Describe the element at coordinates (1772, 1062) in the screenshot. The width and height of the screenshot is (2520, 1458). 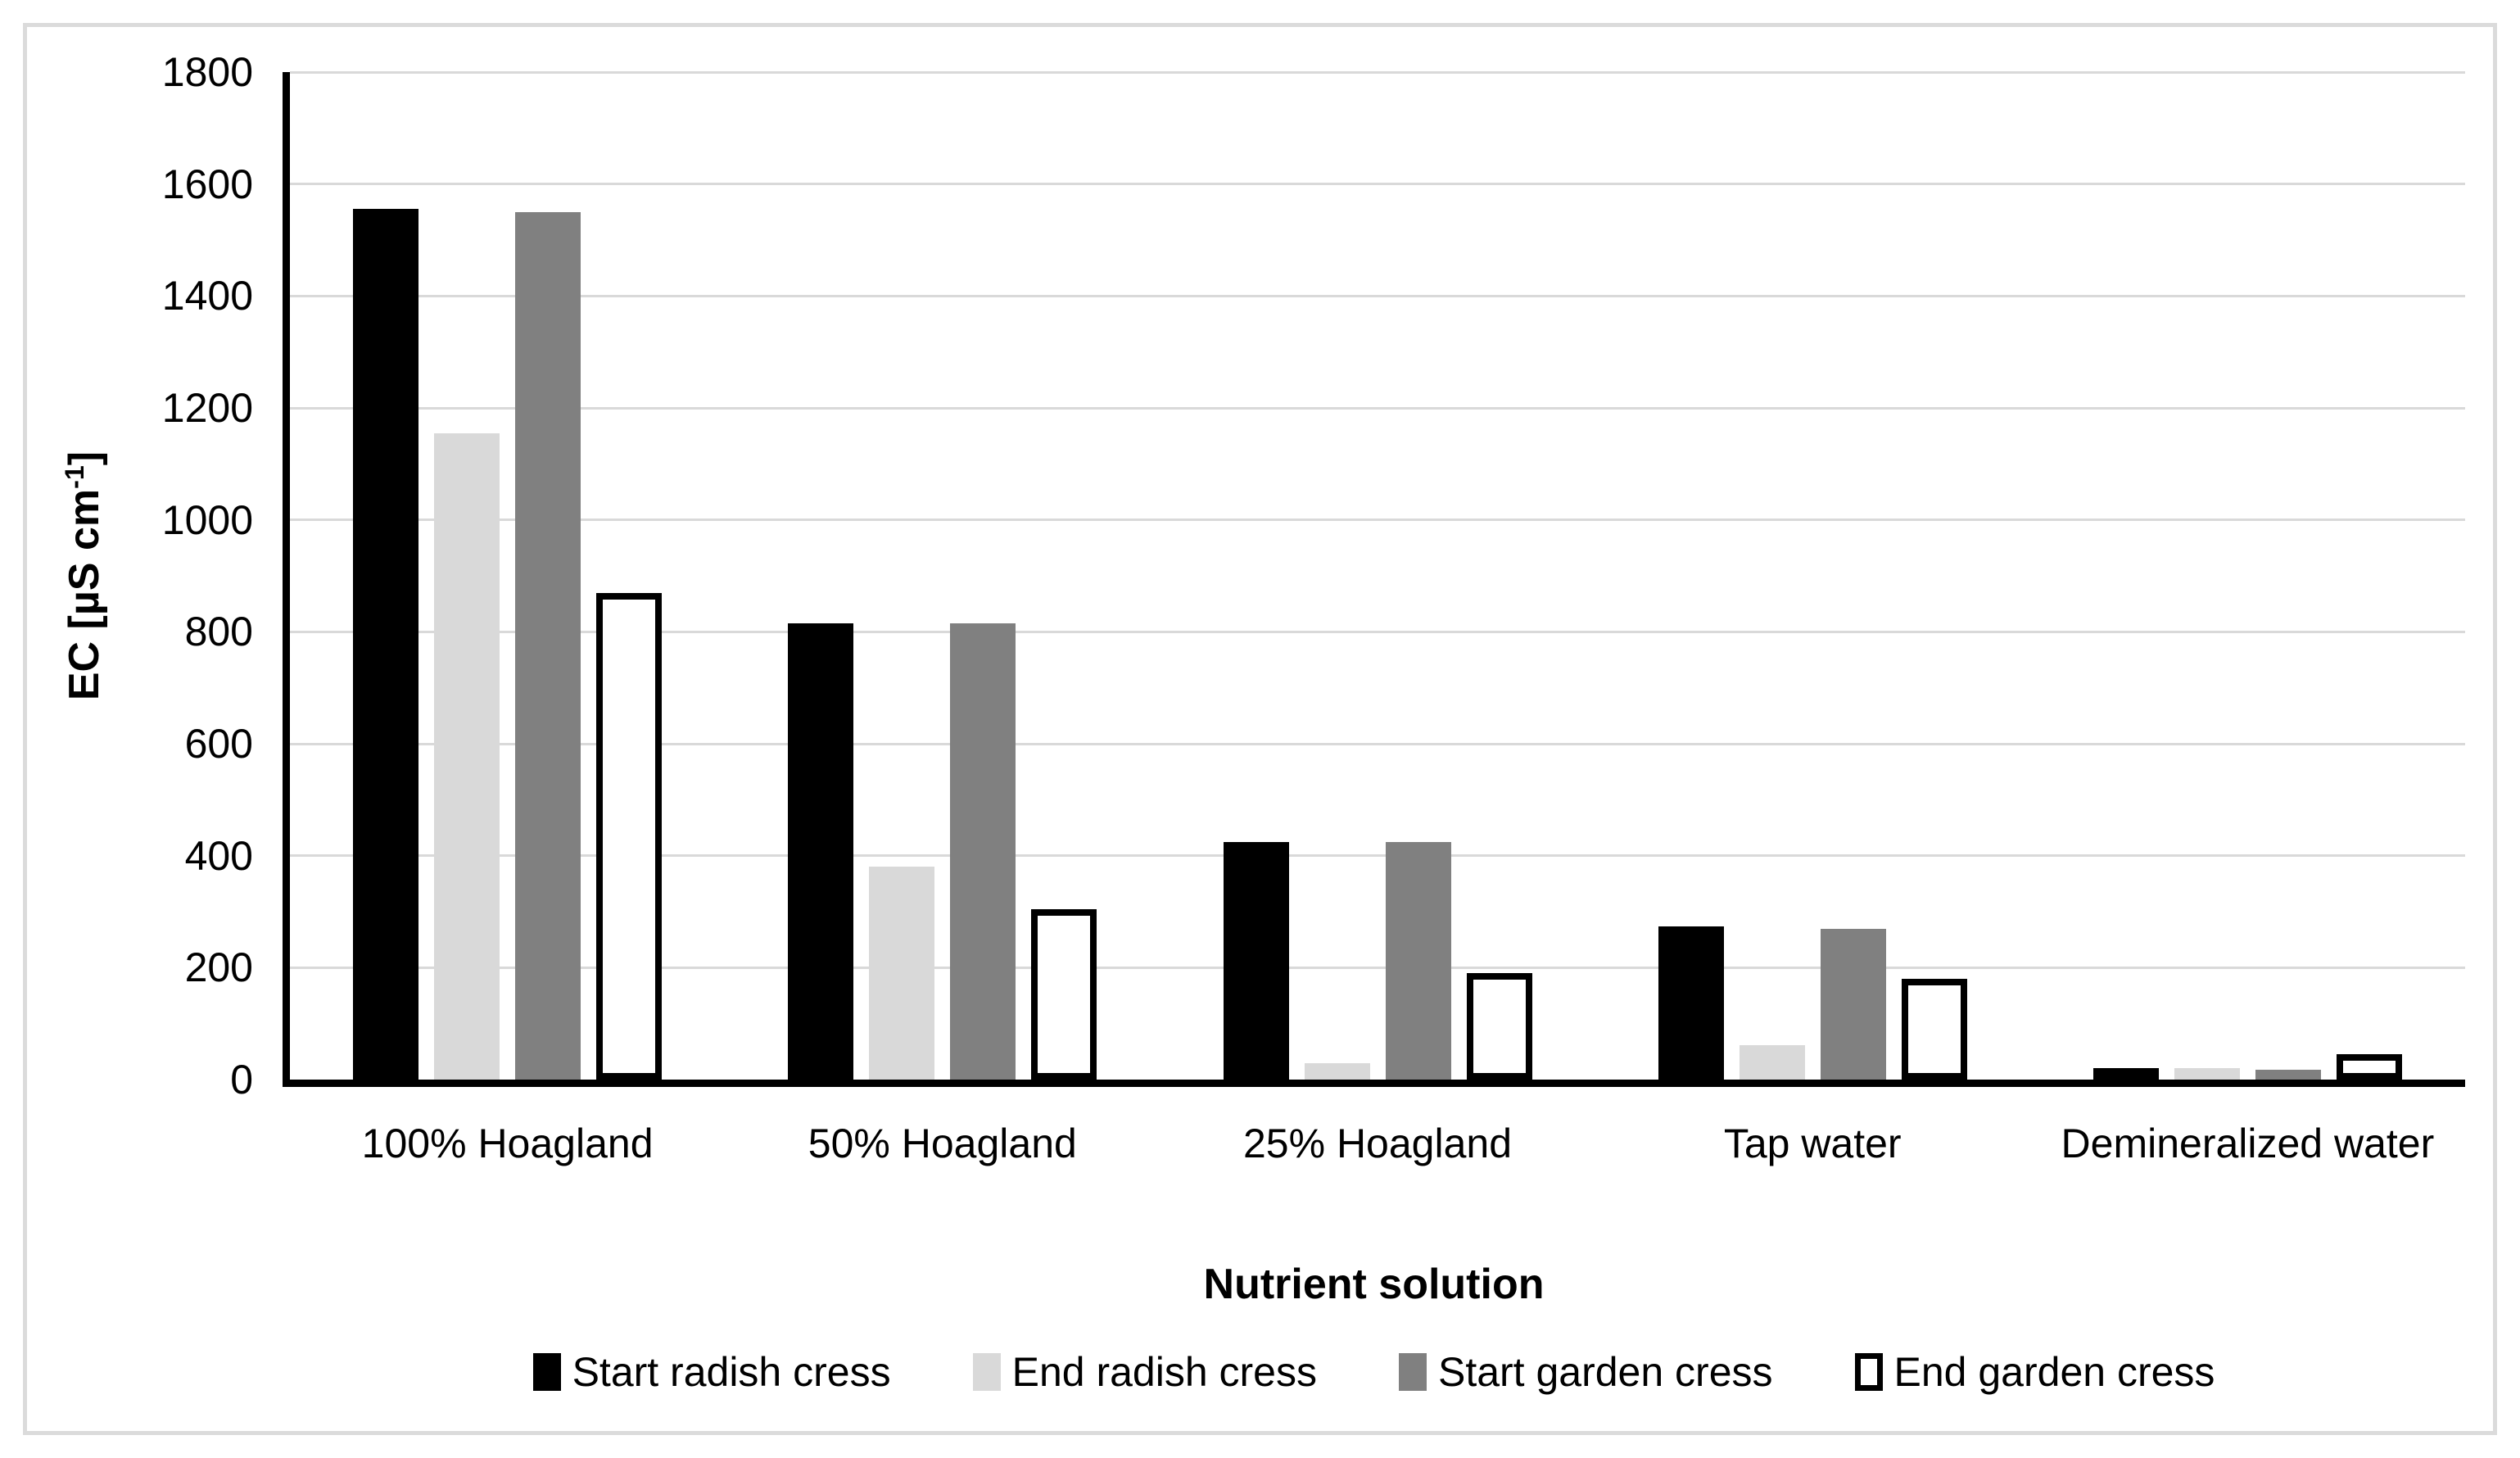
I see `bar-end-radish-cress-tap-water` at that location.